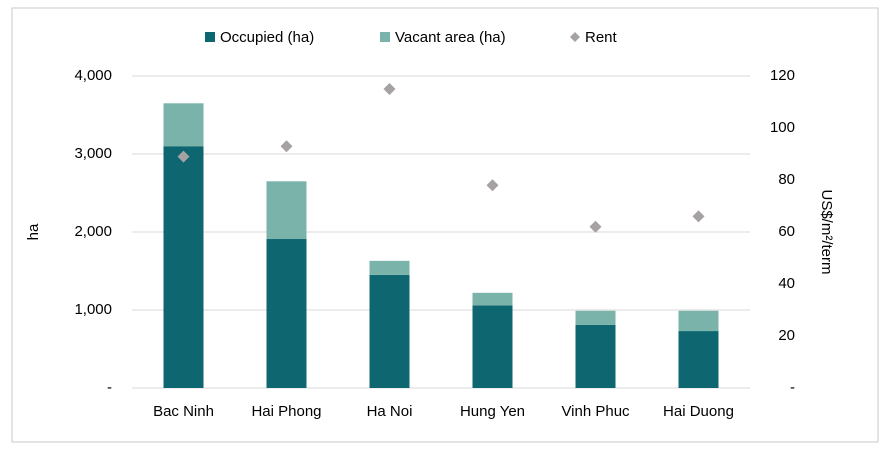 The image size is (892, 456). Describe the element at coordinates (492, 411) in the screenshot. I see `x-tick-label: Hung Yen` at that location.